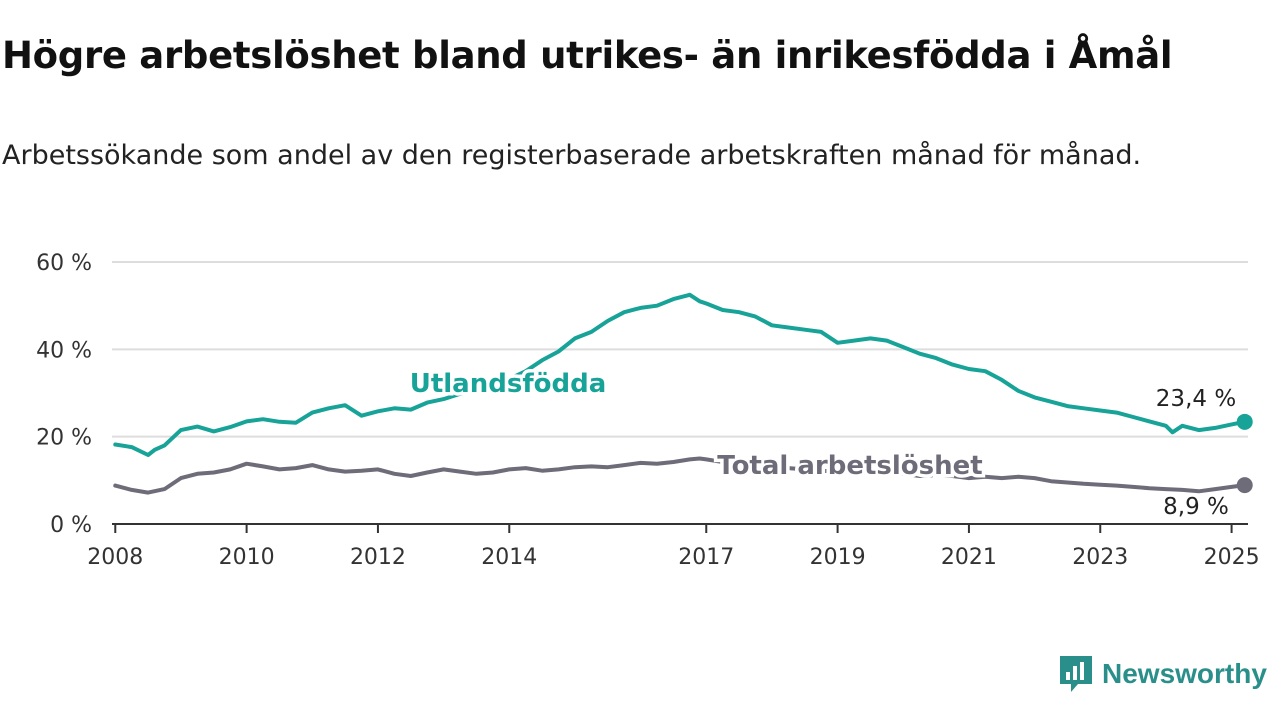  I want to click on y-tick-label: 20 %, so click(64, 438).